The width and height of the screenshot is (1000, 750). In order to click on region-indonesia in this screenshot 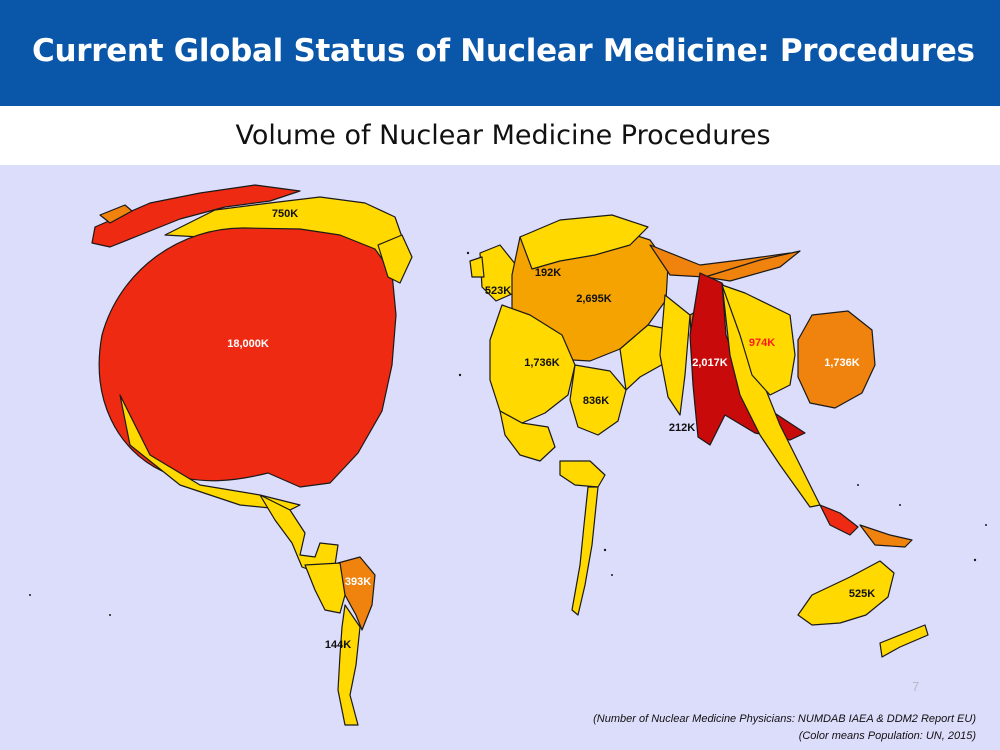, I will do `click(886, 536)`.